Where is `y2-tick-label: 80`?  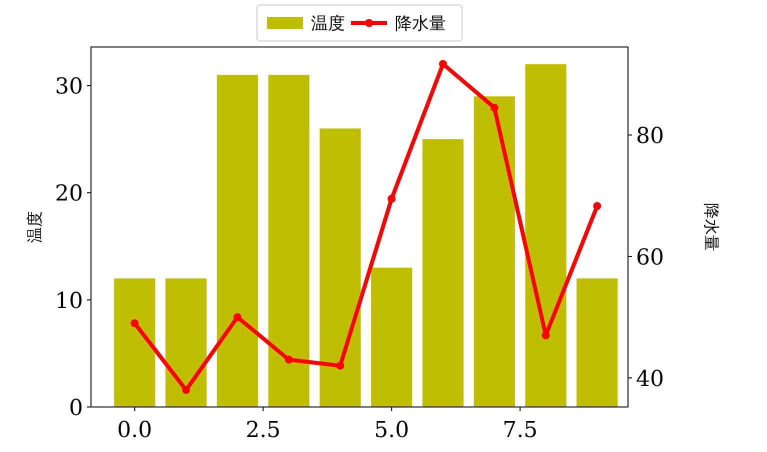 y2-tick-label: 80 is located at coordinates (650, 137).